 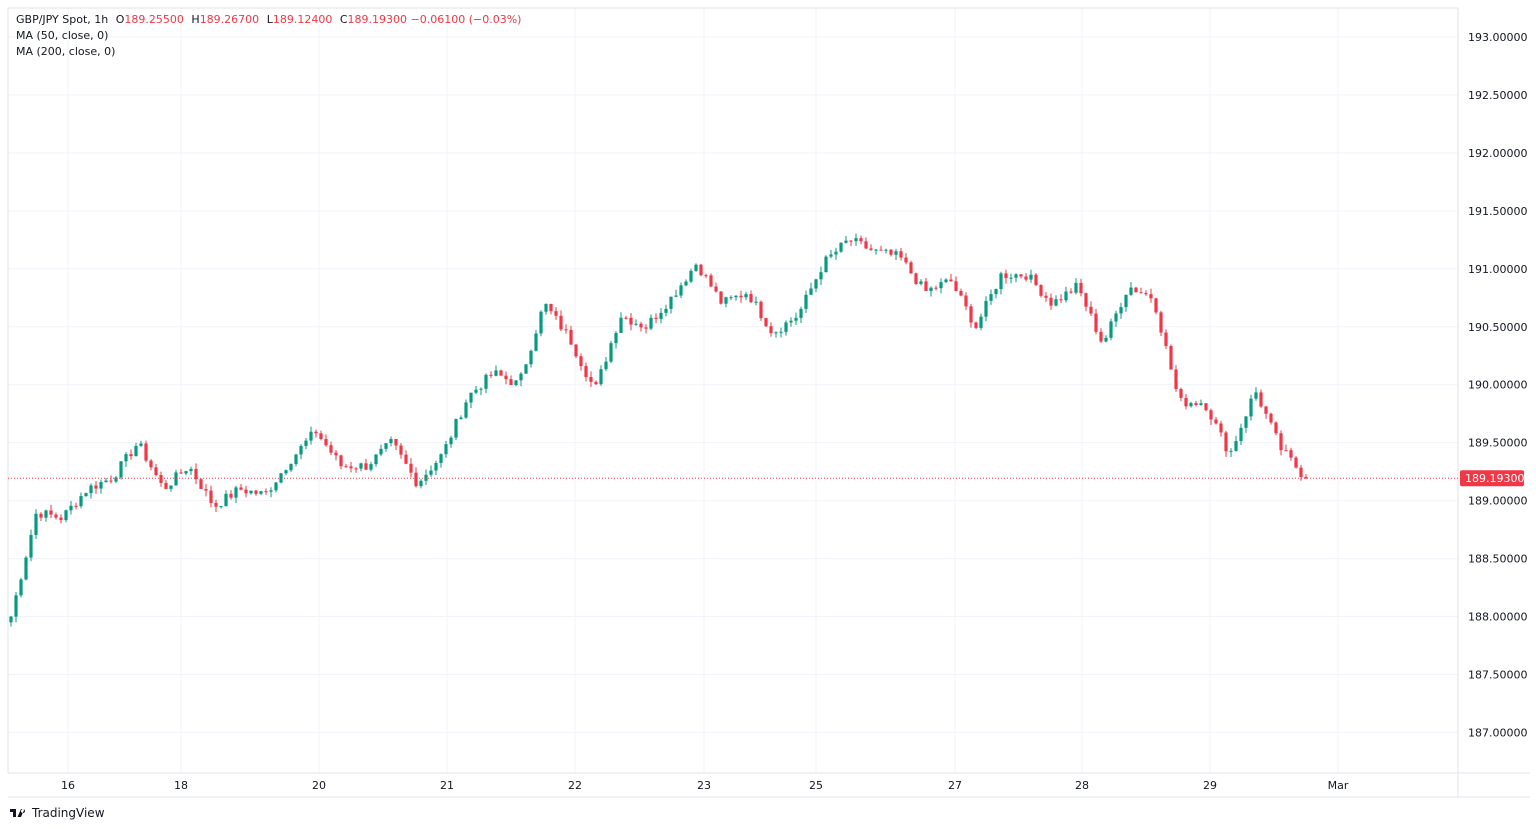 What do you see at coordinates (62, 35) in the screenshot?
I see `legend-ma50: MA (50, close, 0)` at bounding box center [62, 35].